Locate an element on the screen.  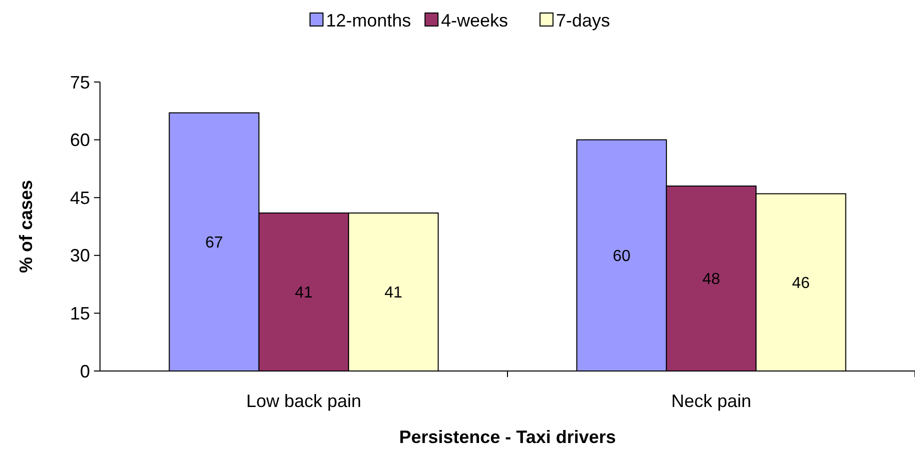
y-tick-label: 45 is located at coordinates (80, 198).